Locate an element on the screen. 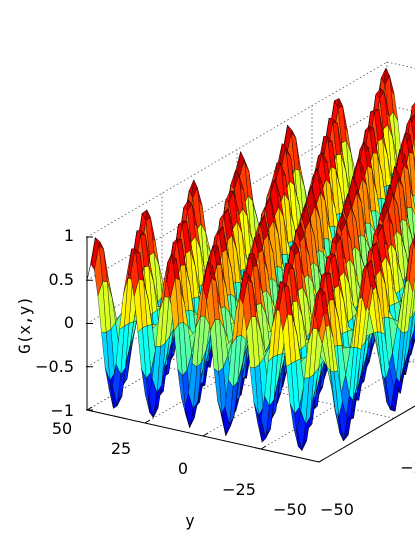  y-tick-label: 50 is located at coordinates (62, 428).